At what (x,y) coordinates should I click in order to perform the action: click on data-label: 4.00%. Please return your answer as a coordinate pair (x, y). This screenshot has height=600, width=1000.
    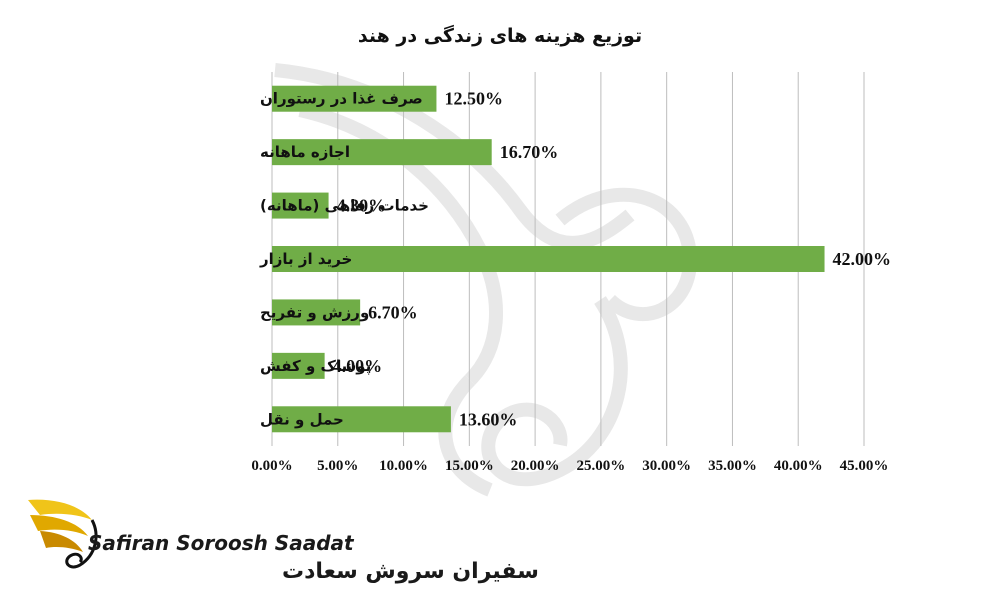
    Looking at the image, I should click on (358, 366).